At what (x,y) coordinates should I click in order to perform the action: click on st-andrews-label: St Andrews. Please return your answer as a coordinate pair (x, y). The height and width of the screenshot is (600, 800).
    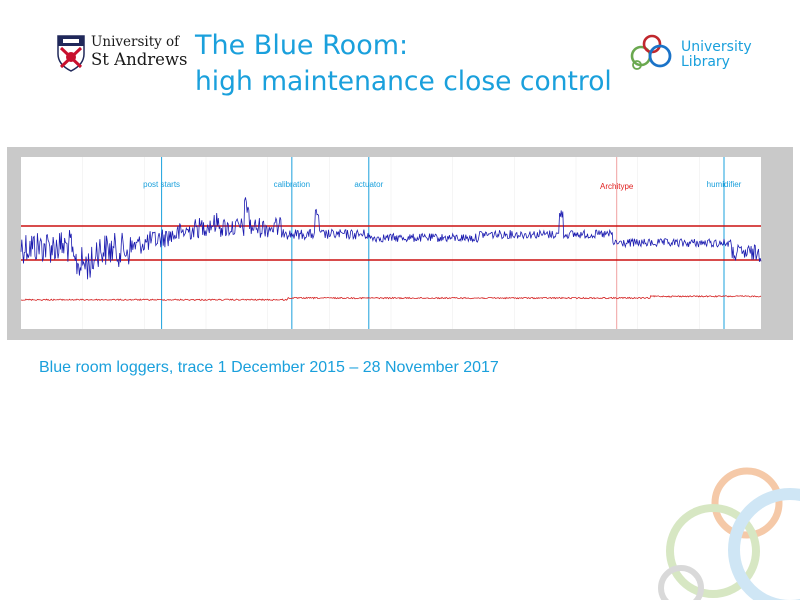
    Looking at the image, I should click on (139, 60).